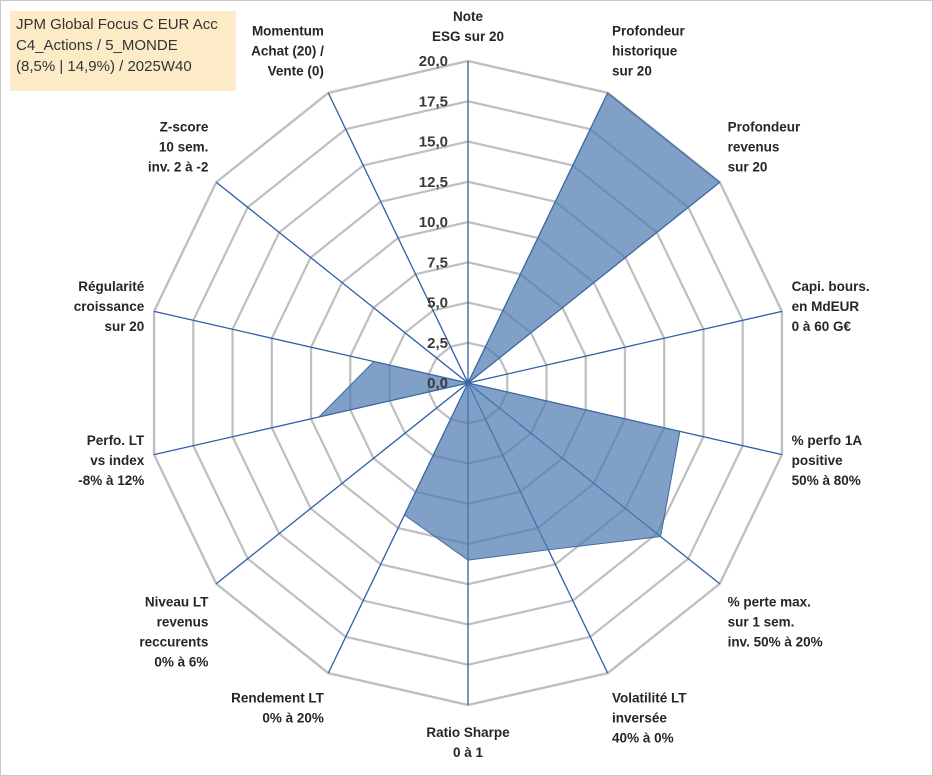 This screenshot has height=776, width=933. I want to click on axis-label-9-line-1: revenus, so click(183, 622).